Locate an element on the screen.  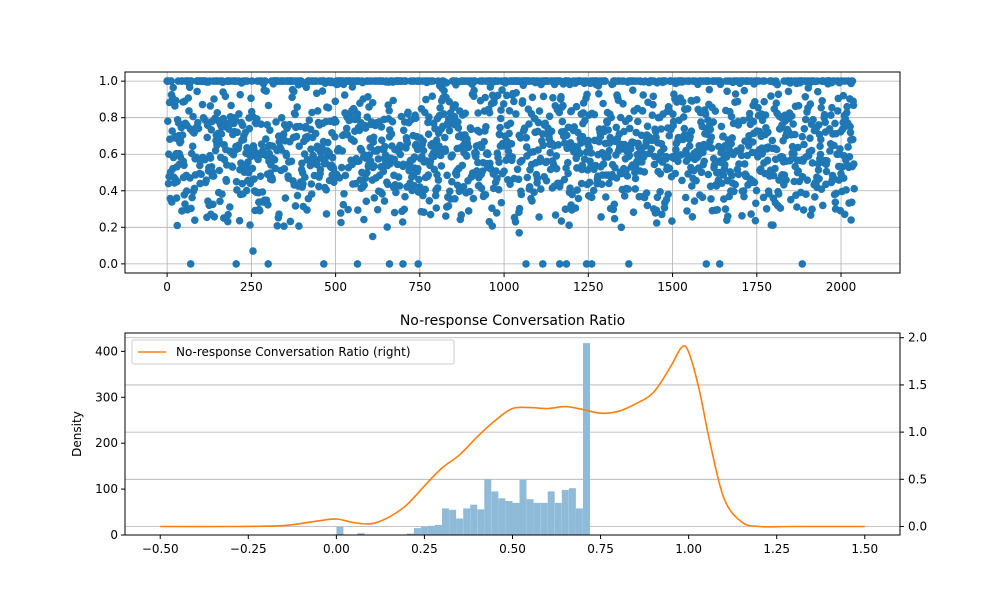
histogram-y-axis-right: 0.0 0.5 1.0 1.5 2.0 is located at coordinates (913, 432).